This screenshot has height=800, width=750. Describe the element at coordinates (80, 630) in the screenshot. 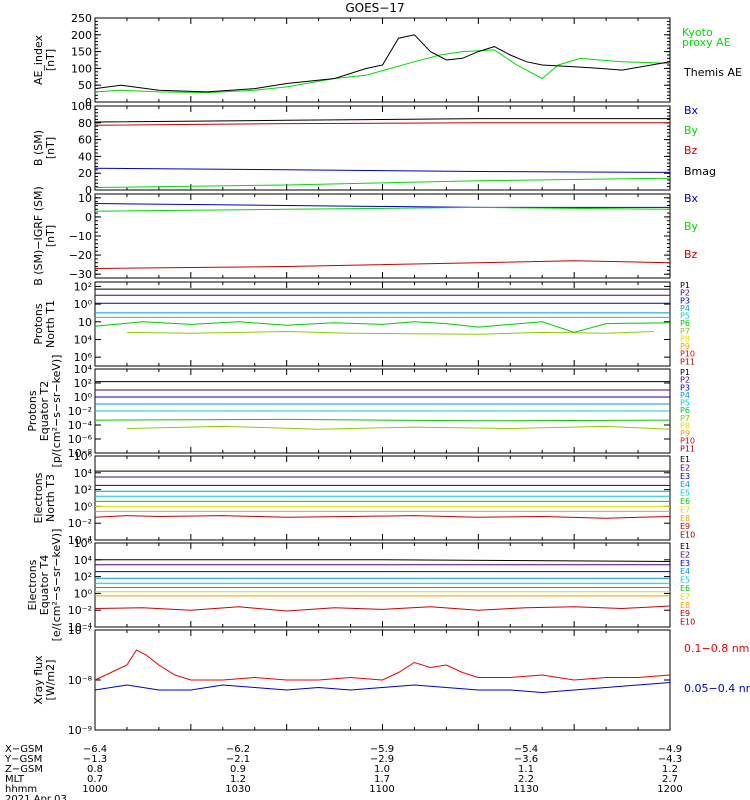

I see `y-tick-label: 10⁻⁷` at that location.